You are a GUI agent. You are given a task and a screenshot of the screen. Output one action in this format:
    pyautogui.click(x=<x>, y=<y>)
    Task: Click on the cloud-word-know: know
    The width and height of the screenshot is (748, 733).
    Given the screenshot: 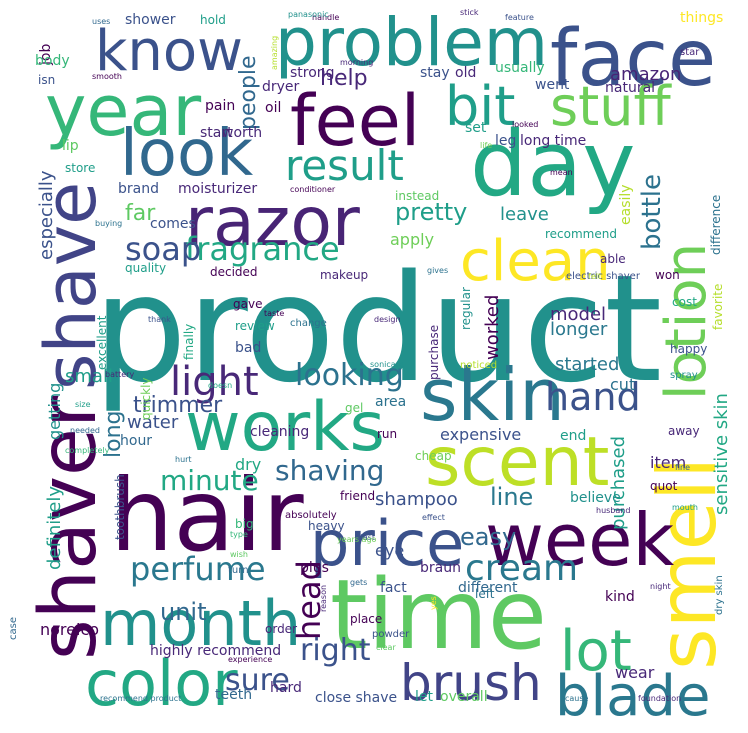 What is the action you would take?
    pyautogui.click(x=169, y=51)
    